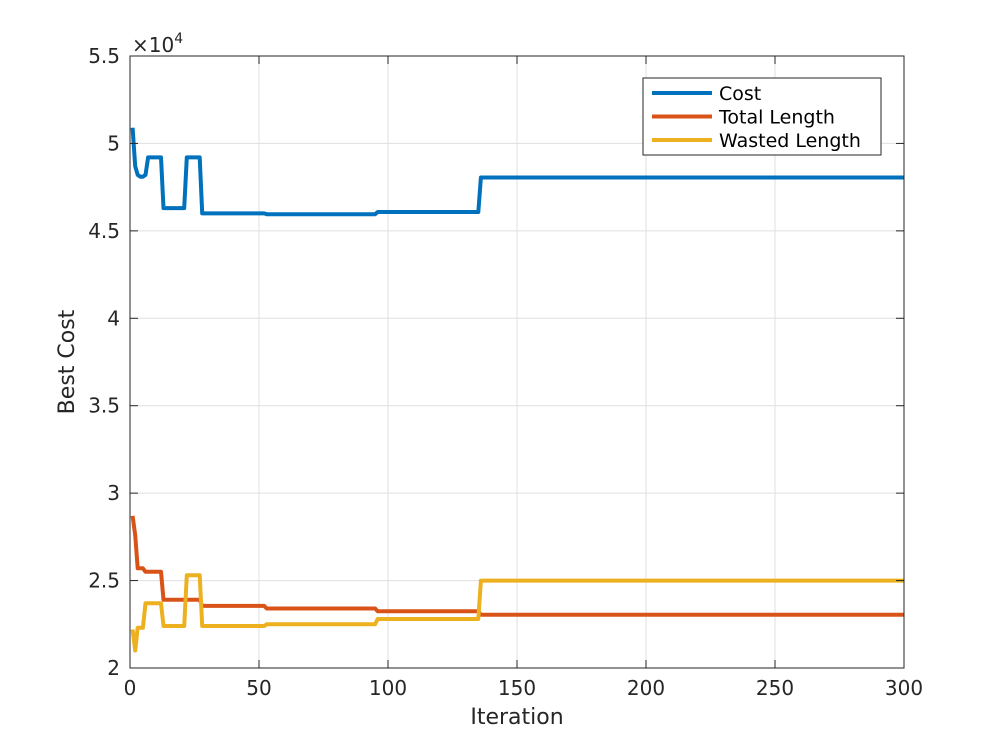 This screenshot has width=1000, height=750. What do you see at coordinates (113, 493) in the screenshot?
I see `y-tick-label: 3` at bounding box center [113, 493].